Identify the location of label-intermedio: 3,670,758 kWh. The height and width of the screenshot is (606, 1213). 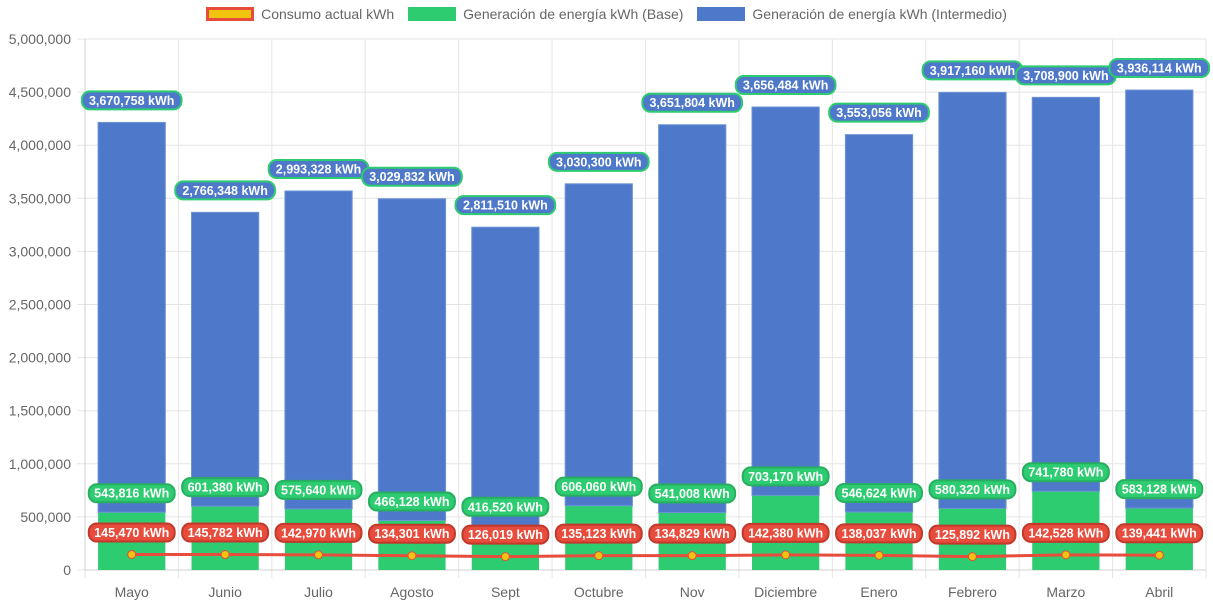
(131, 101).